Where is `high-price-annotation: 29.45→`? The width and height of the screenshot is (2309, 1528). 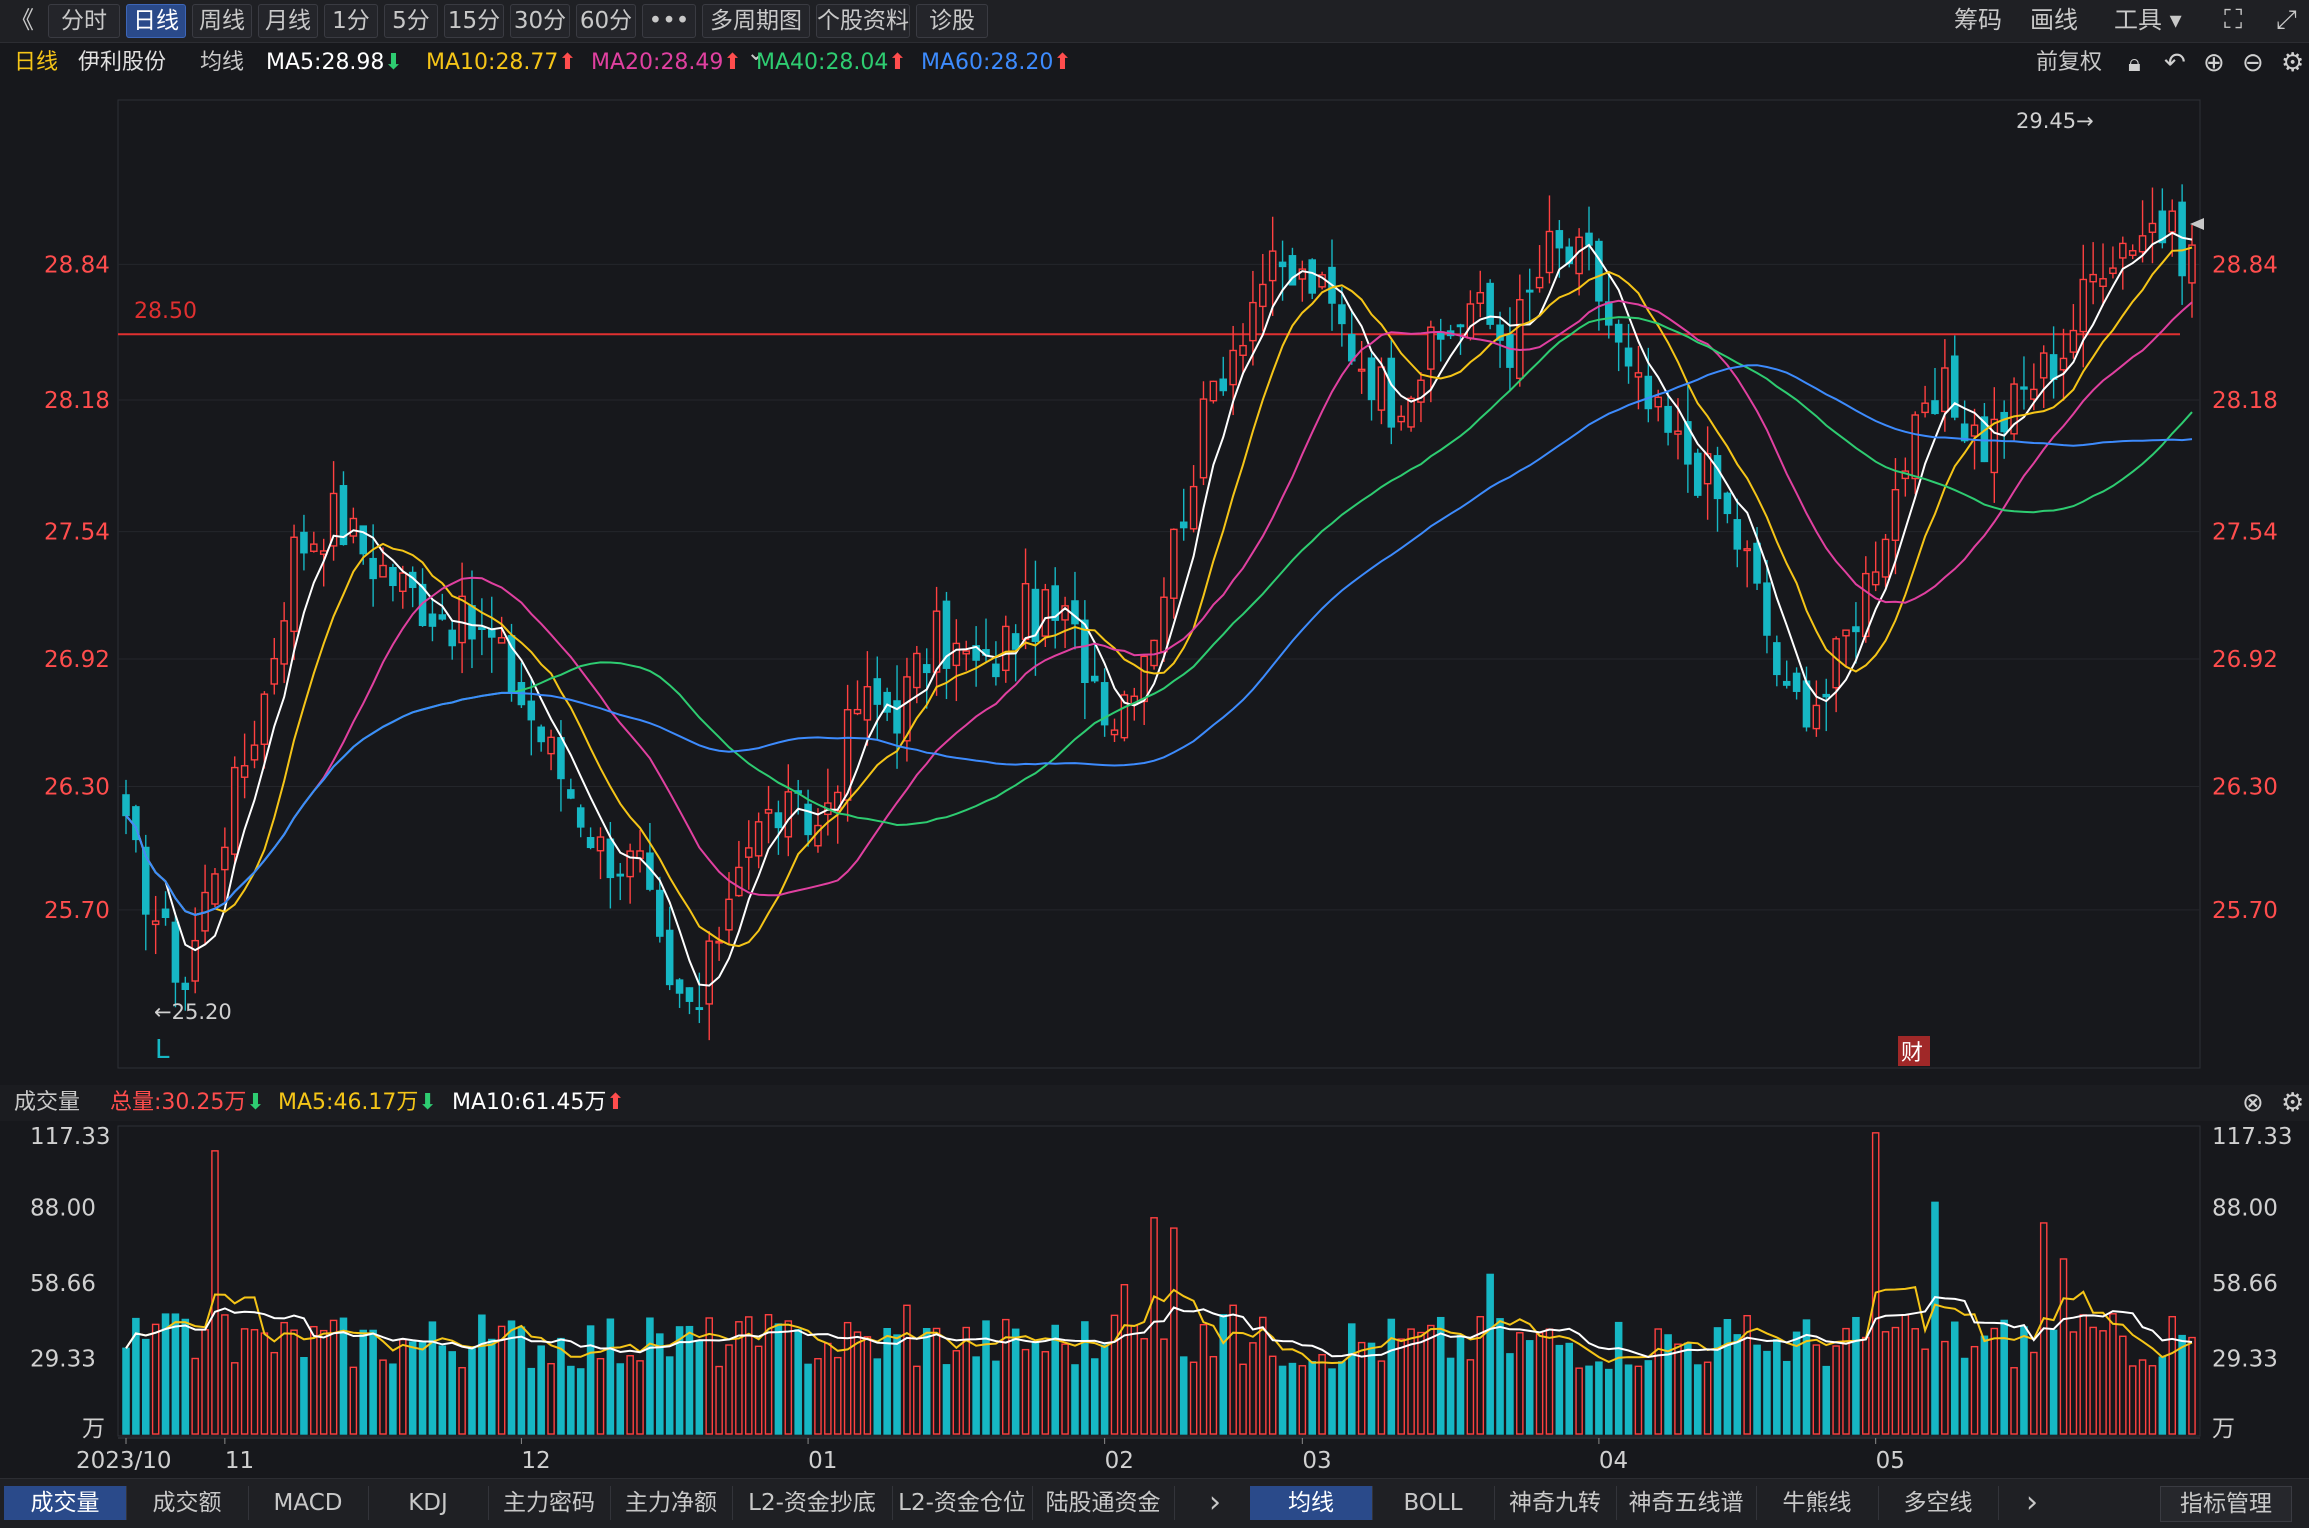 high-price-annotation: 29.45→ is located at coordinates (2055, 121).